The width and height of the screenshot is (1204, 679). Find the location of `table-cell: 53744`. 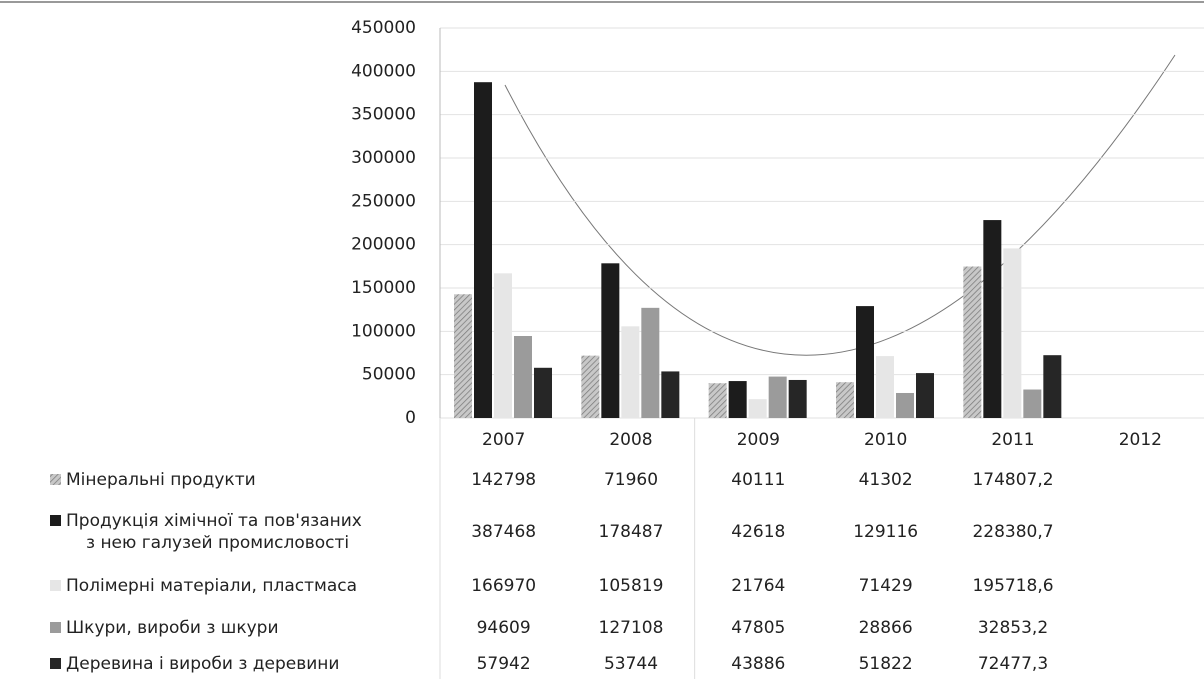

table-cell: 53744 is located at coordinates (631, 664).